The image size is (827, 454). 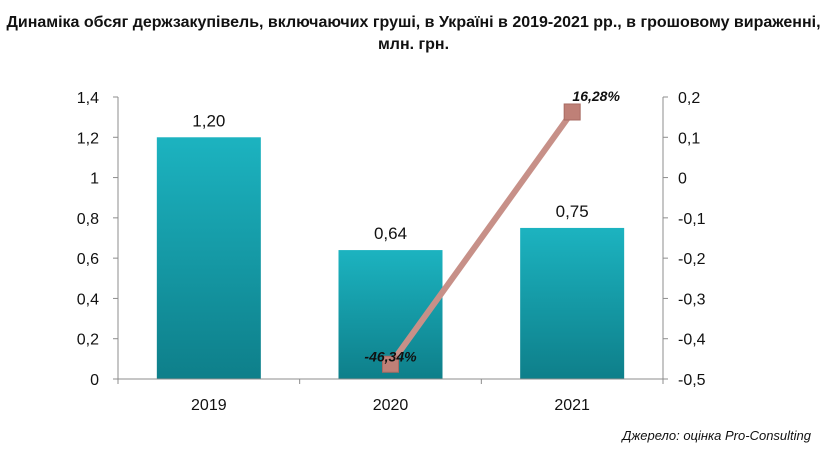 I want to click on growth-line, so click(x=481, y=238).